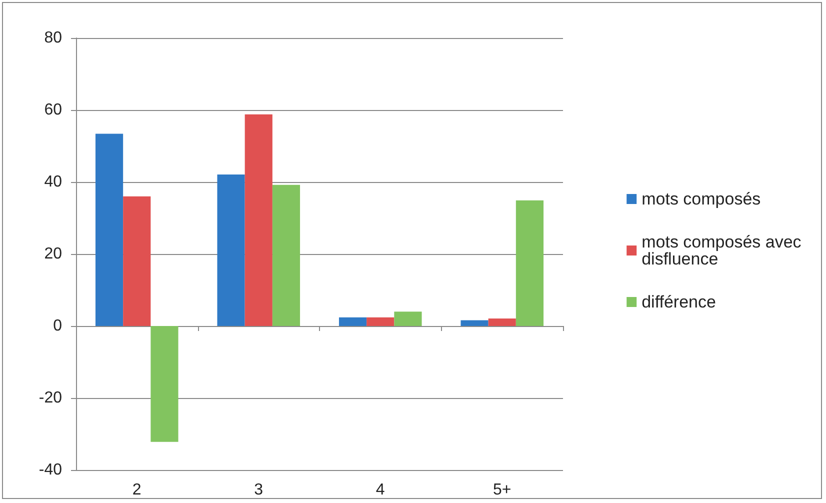 This screenshot has height=503, width=826. Describe the element at coordinates (502, 490) in the screenshot. I see `x-tick-label: 5+` at that location.